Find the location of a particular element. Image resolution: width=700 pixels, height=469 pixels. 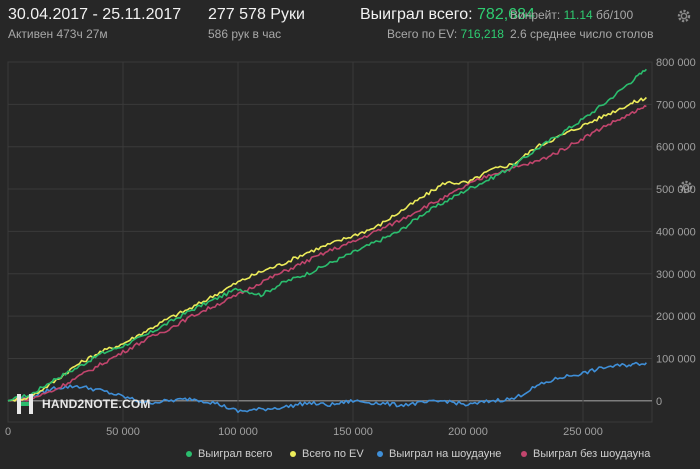

legend-item-non-showdown: Выиграл без шоудауна is located at coordinates (585, 454).